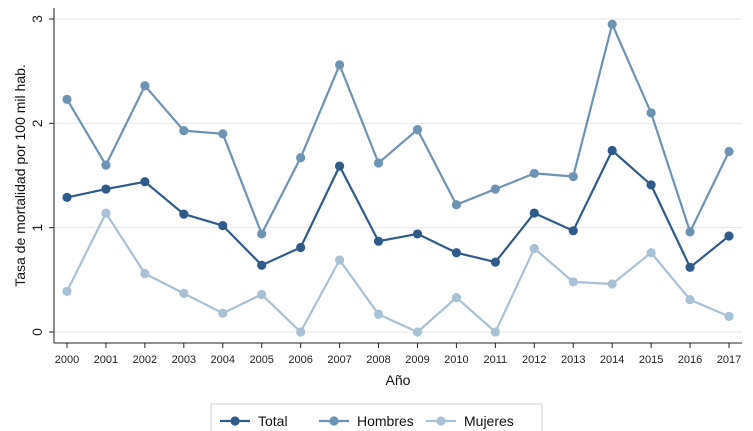  I want to click on y-axis-ticks: 0 1 2 3, so click(41, 175).